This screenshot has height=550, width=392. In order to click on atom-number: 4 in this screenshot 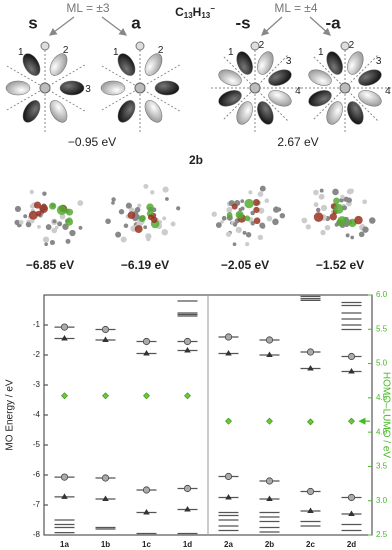, I will do `click(298, 91)`.